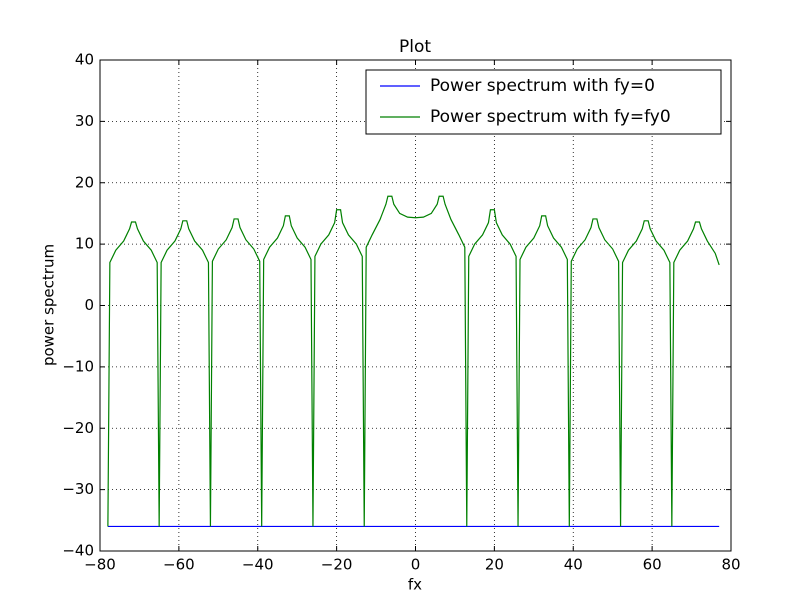  I want to click on legend-label: Power spectrum with fy=fy0, so click(550, 117).